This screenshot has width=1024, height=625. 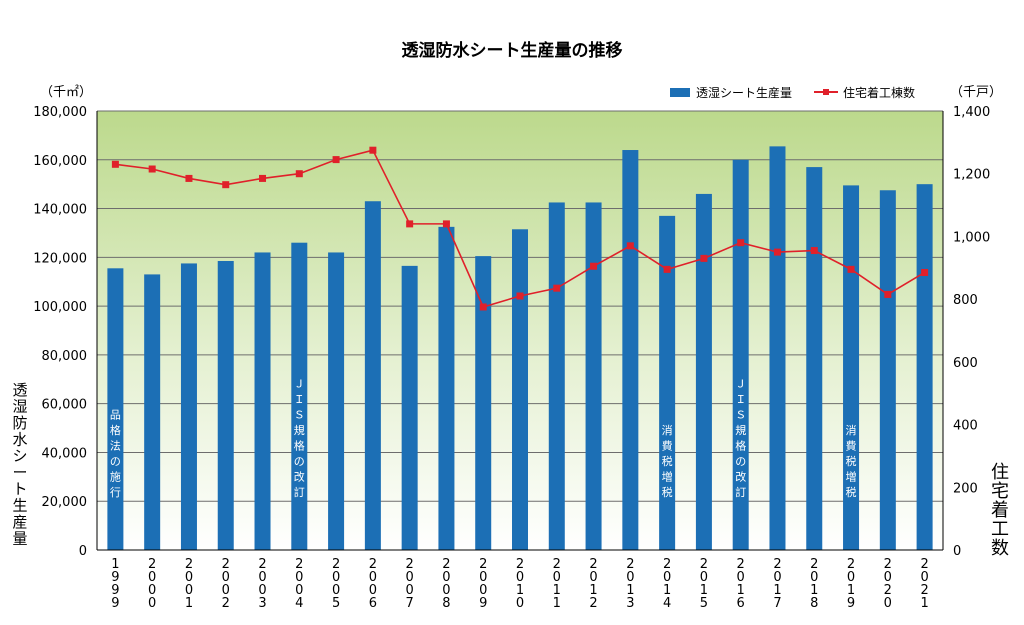 I want to click on left-axis-unit: （千㎡）, so click(x=66, y=92).